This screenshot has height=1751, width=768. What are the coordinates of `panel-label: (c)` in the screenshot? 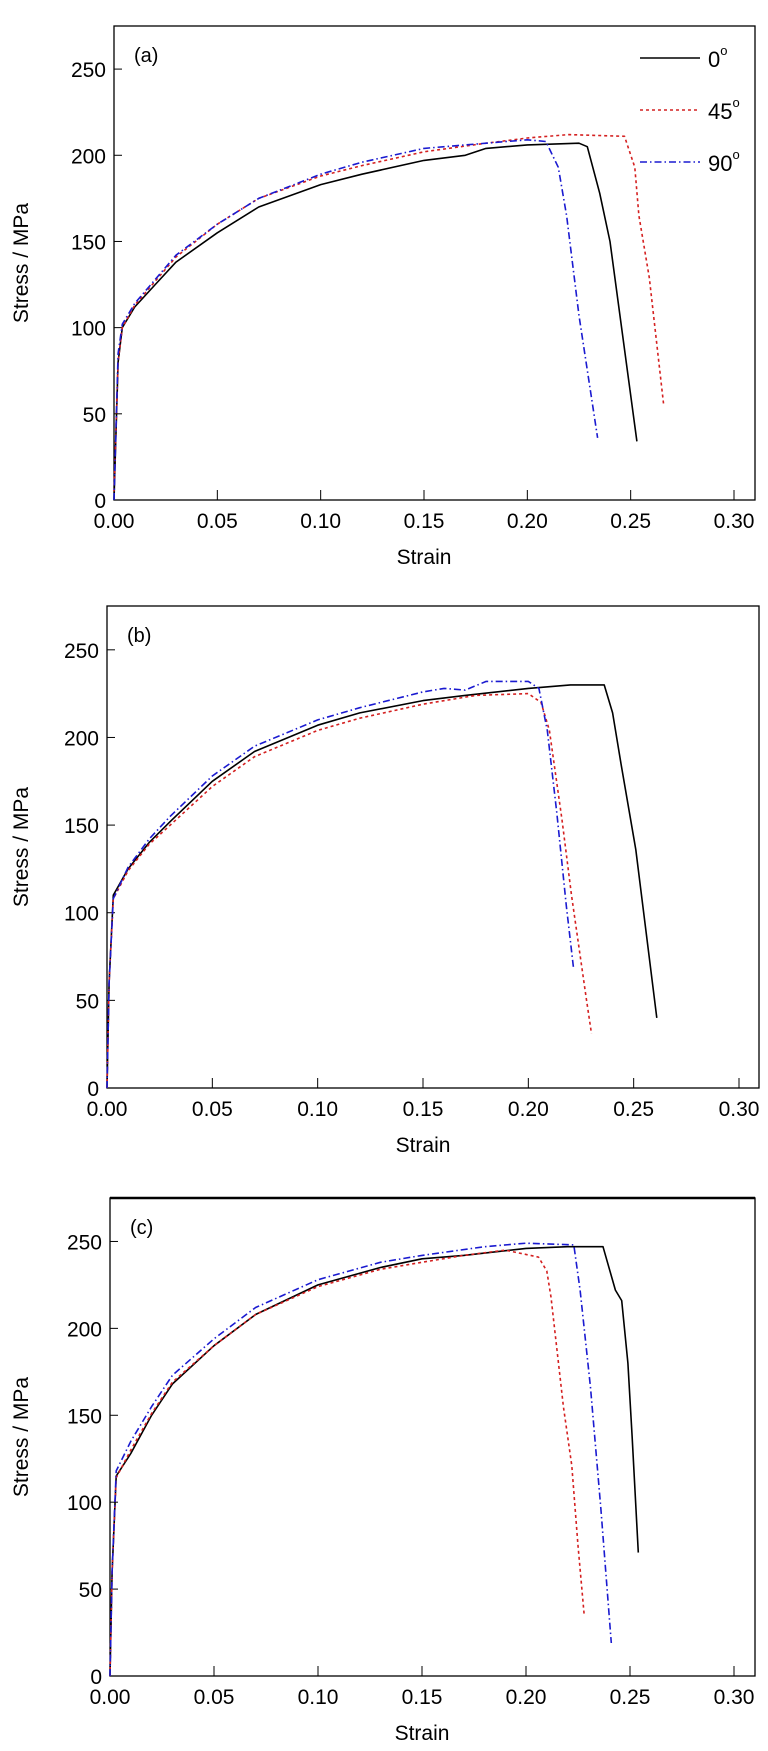 It's located at (141, 1228).